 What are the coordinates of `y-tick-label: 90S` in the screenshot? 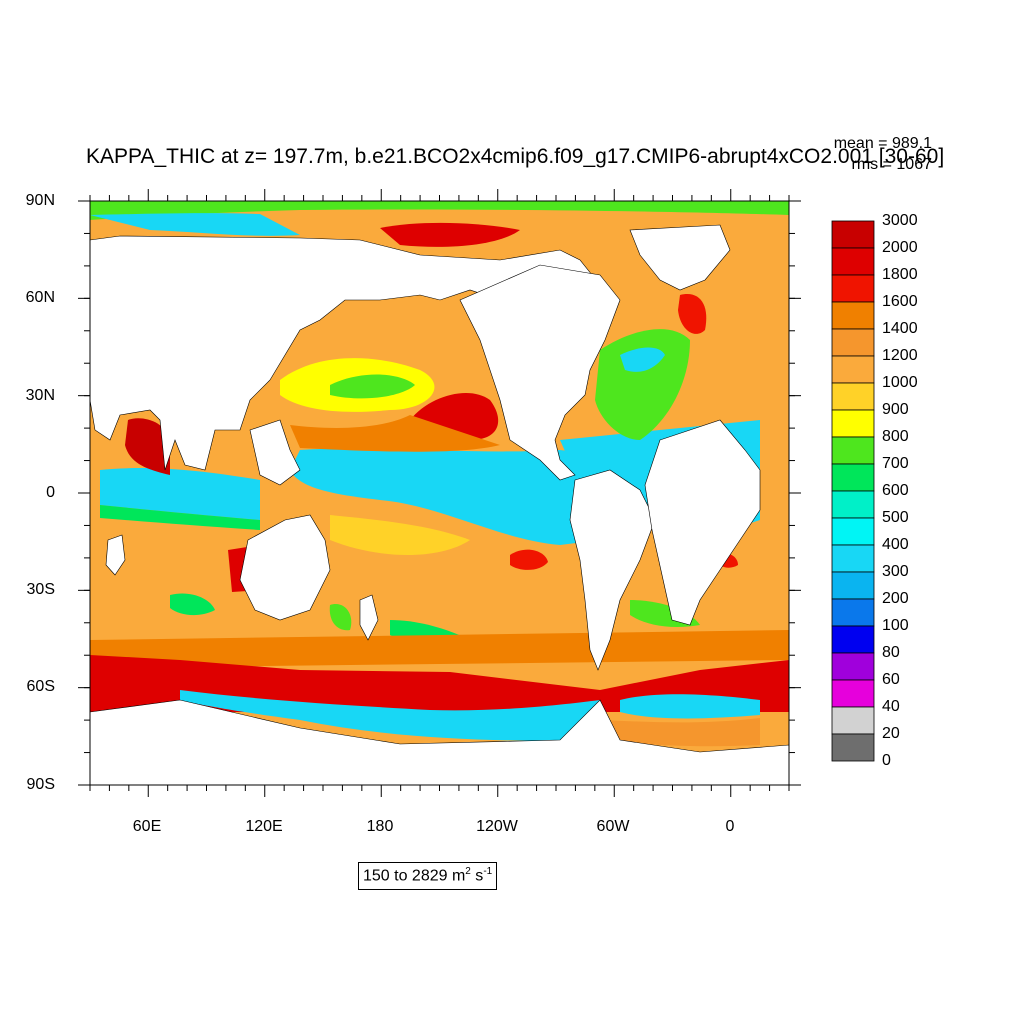 It's located at (40, 784).